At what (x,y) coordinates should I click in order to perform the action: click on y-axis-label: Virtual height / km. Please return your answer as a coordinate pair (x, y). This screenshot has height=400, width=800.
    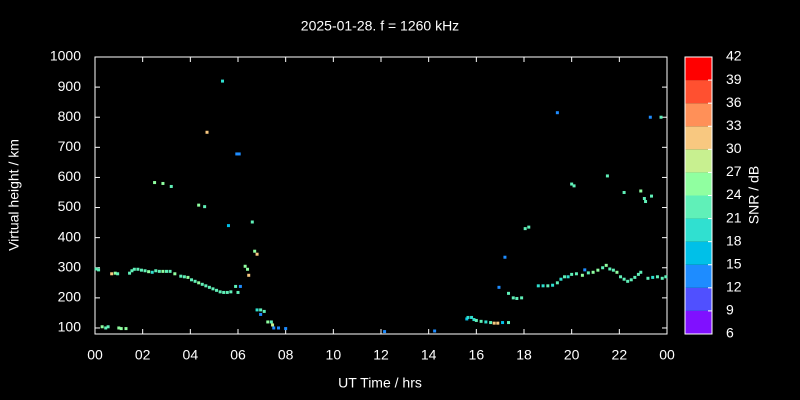
    Looking at the image, I should click on (14, 195).